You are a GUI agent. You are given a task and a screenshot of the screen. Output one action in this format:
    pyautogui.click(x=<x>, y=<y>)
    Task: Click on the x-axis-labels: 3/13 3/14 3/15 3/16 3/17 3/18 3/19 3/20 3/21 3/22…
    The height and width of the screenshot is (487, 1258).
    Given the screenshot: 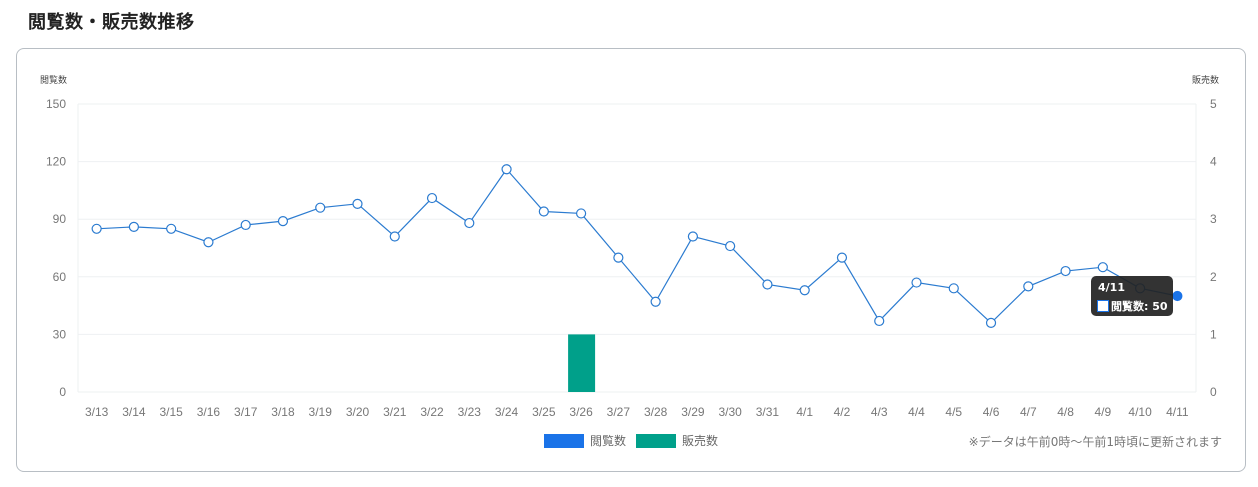 What is the action you would take?
    pyautogui.click(x=637, y=412)
    